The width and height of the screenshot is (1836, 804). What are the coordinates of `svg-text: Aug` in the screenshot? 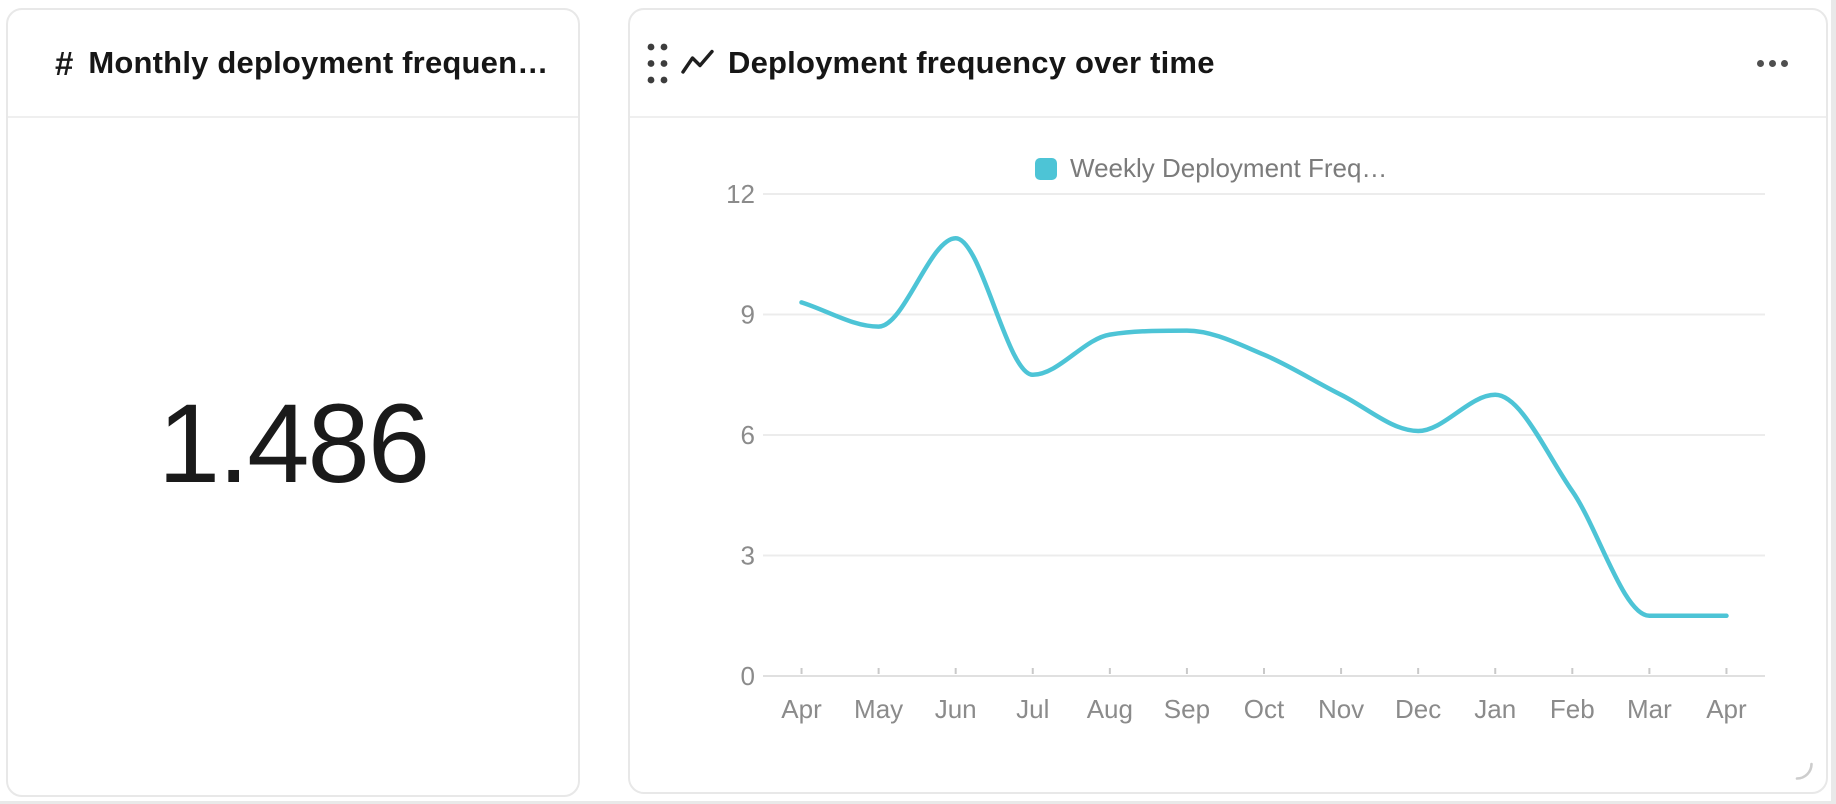 It's located at (1110, 709).